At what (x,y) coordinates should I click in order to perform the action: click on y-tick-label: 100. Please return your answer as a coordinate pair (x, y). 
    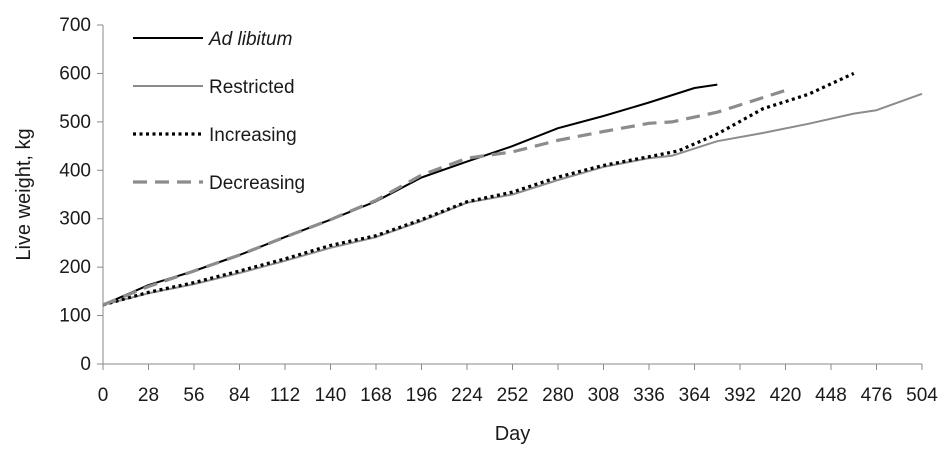
    Looking at the image, I should click on (75, 316).